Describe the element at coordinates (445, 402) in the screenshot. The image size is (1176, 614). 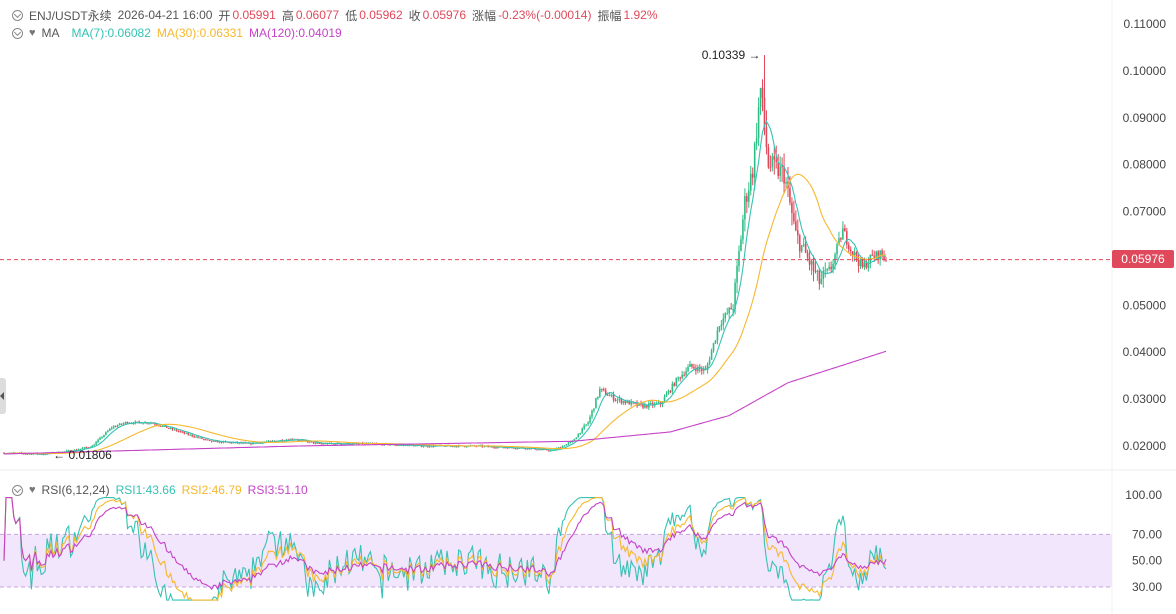
I see `ma120-line` at that location.